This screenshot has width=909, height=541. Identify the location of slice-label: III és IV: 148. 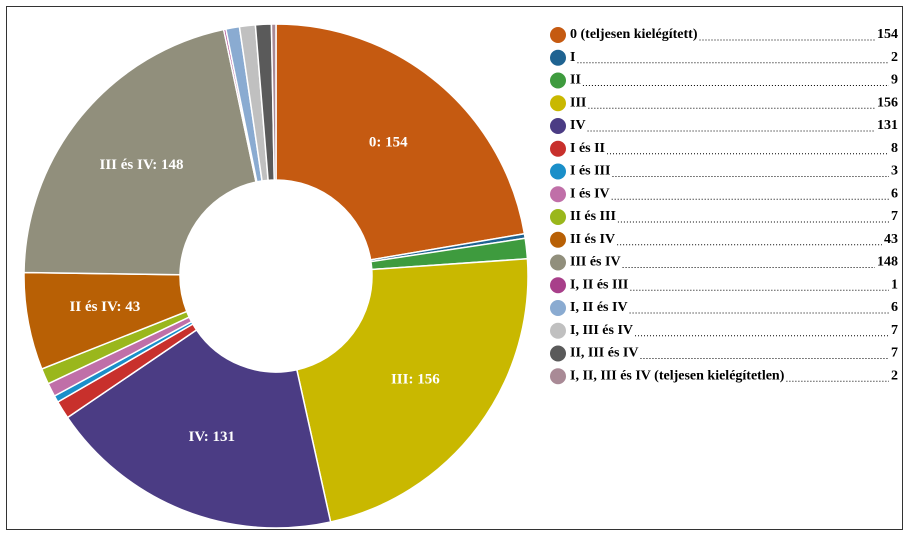
(142, 165).